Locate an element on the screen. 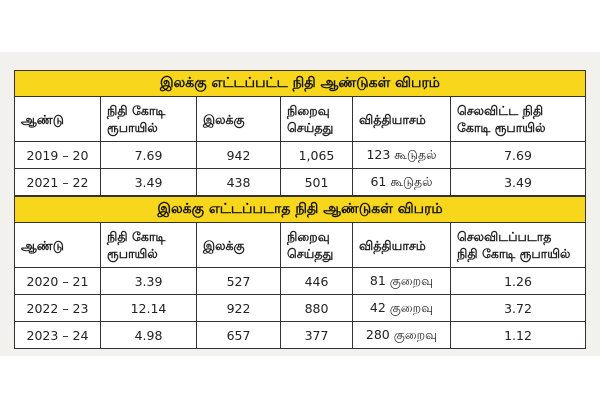 This screenshot has height=413, width=600. cell-year: 2020 – 21 is located at coordinates (58, 281).